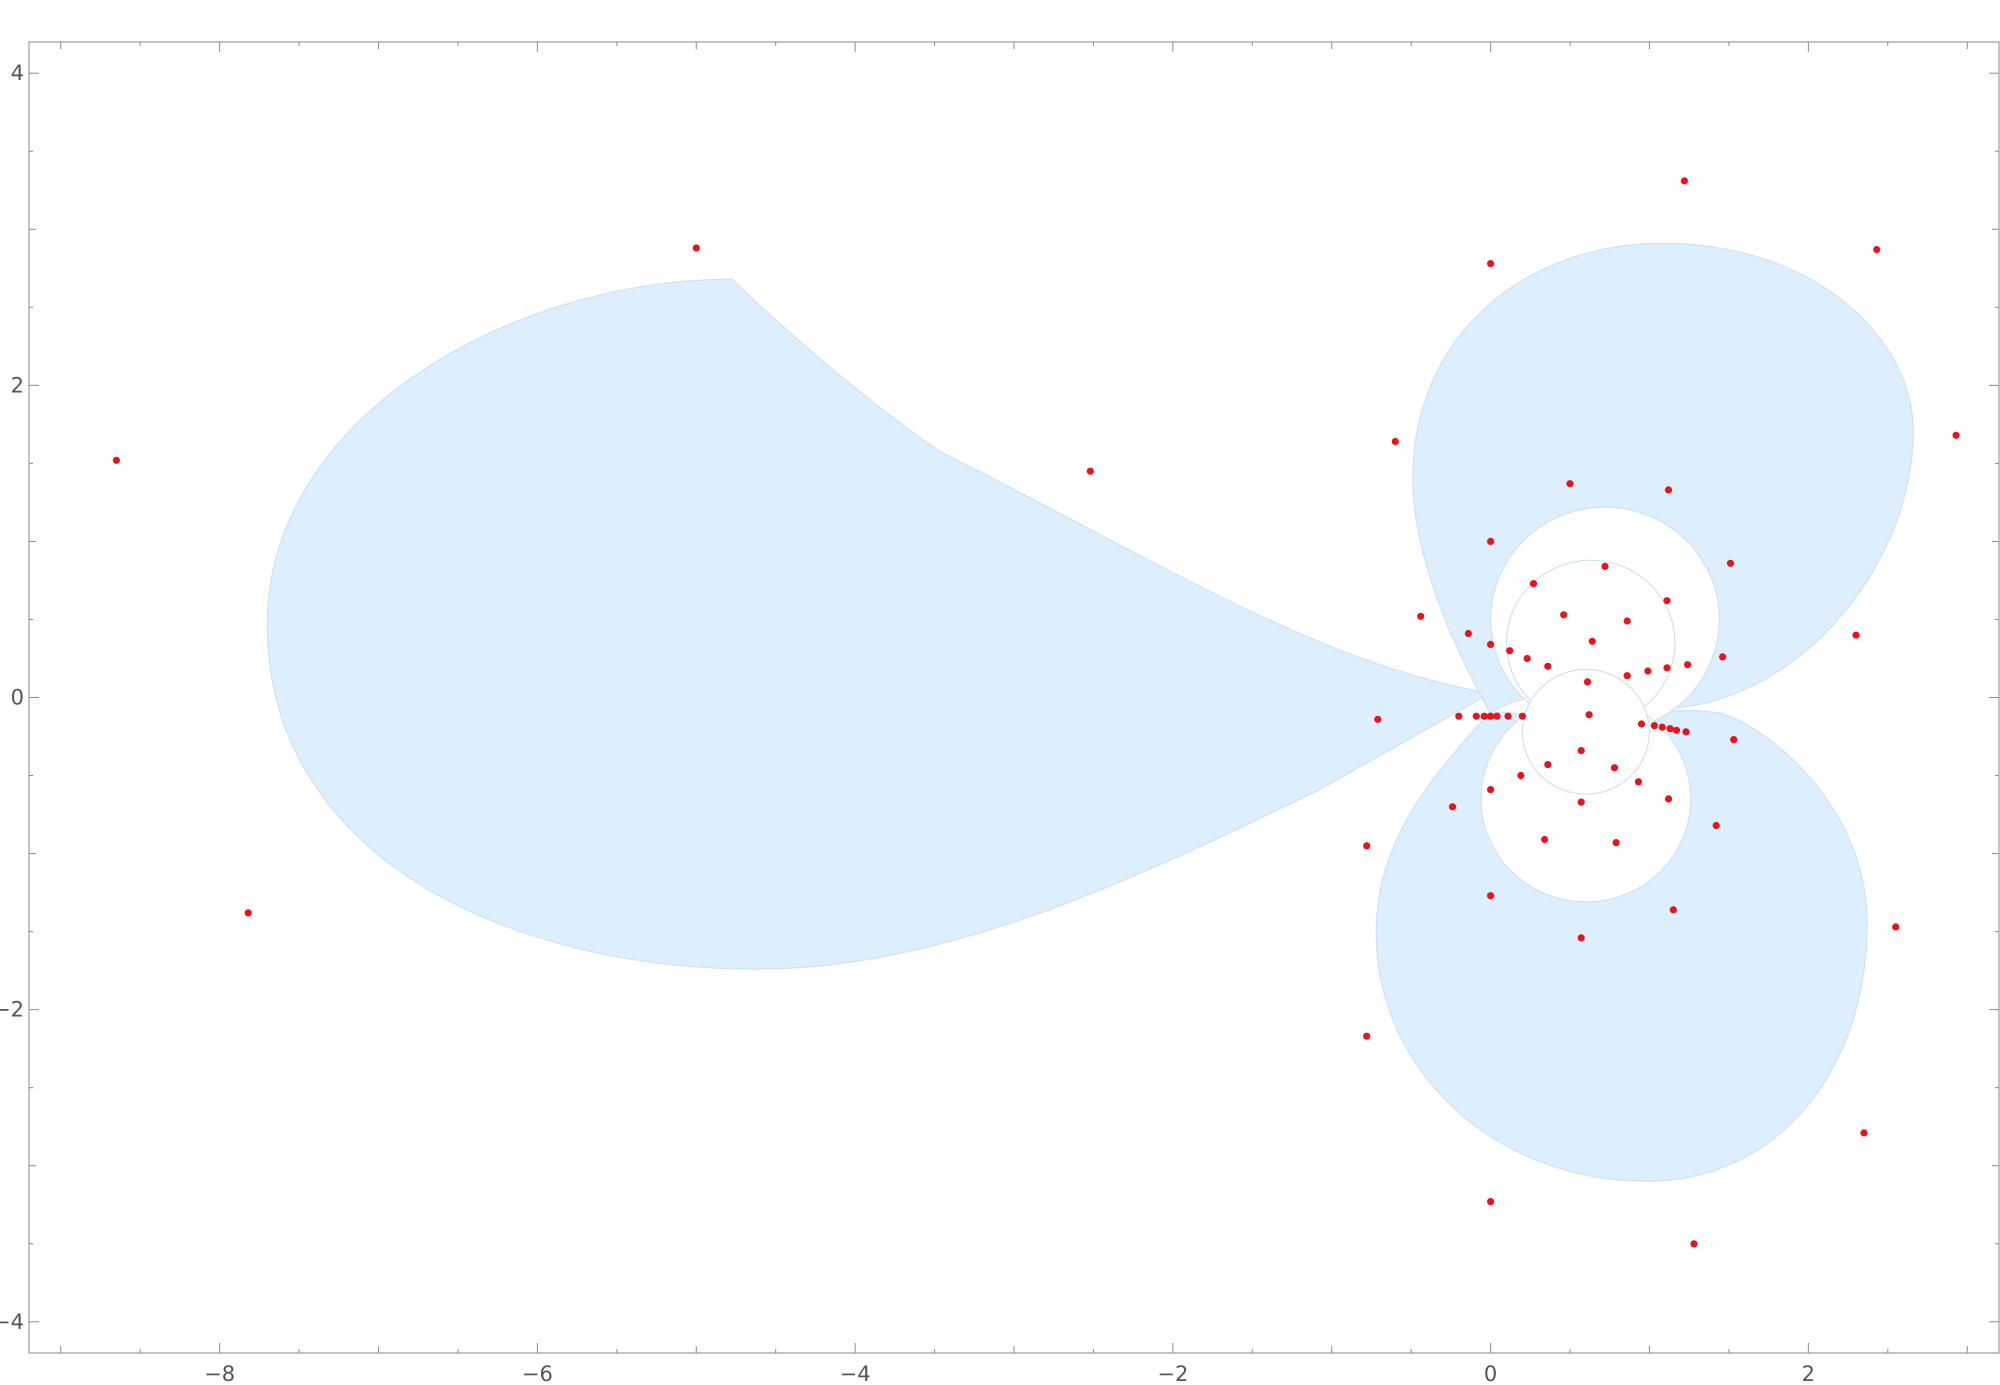  What do you see at coordinates (12, 1010) in the screenshot?
I see `y-tick-label: −2` at bounding box center [12, 1010].